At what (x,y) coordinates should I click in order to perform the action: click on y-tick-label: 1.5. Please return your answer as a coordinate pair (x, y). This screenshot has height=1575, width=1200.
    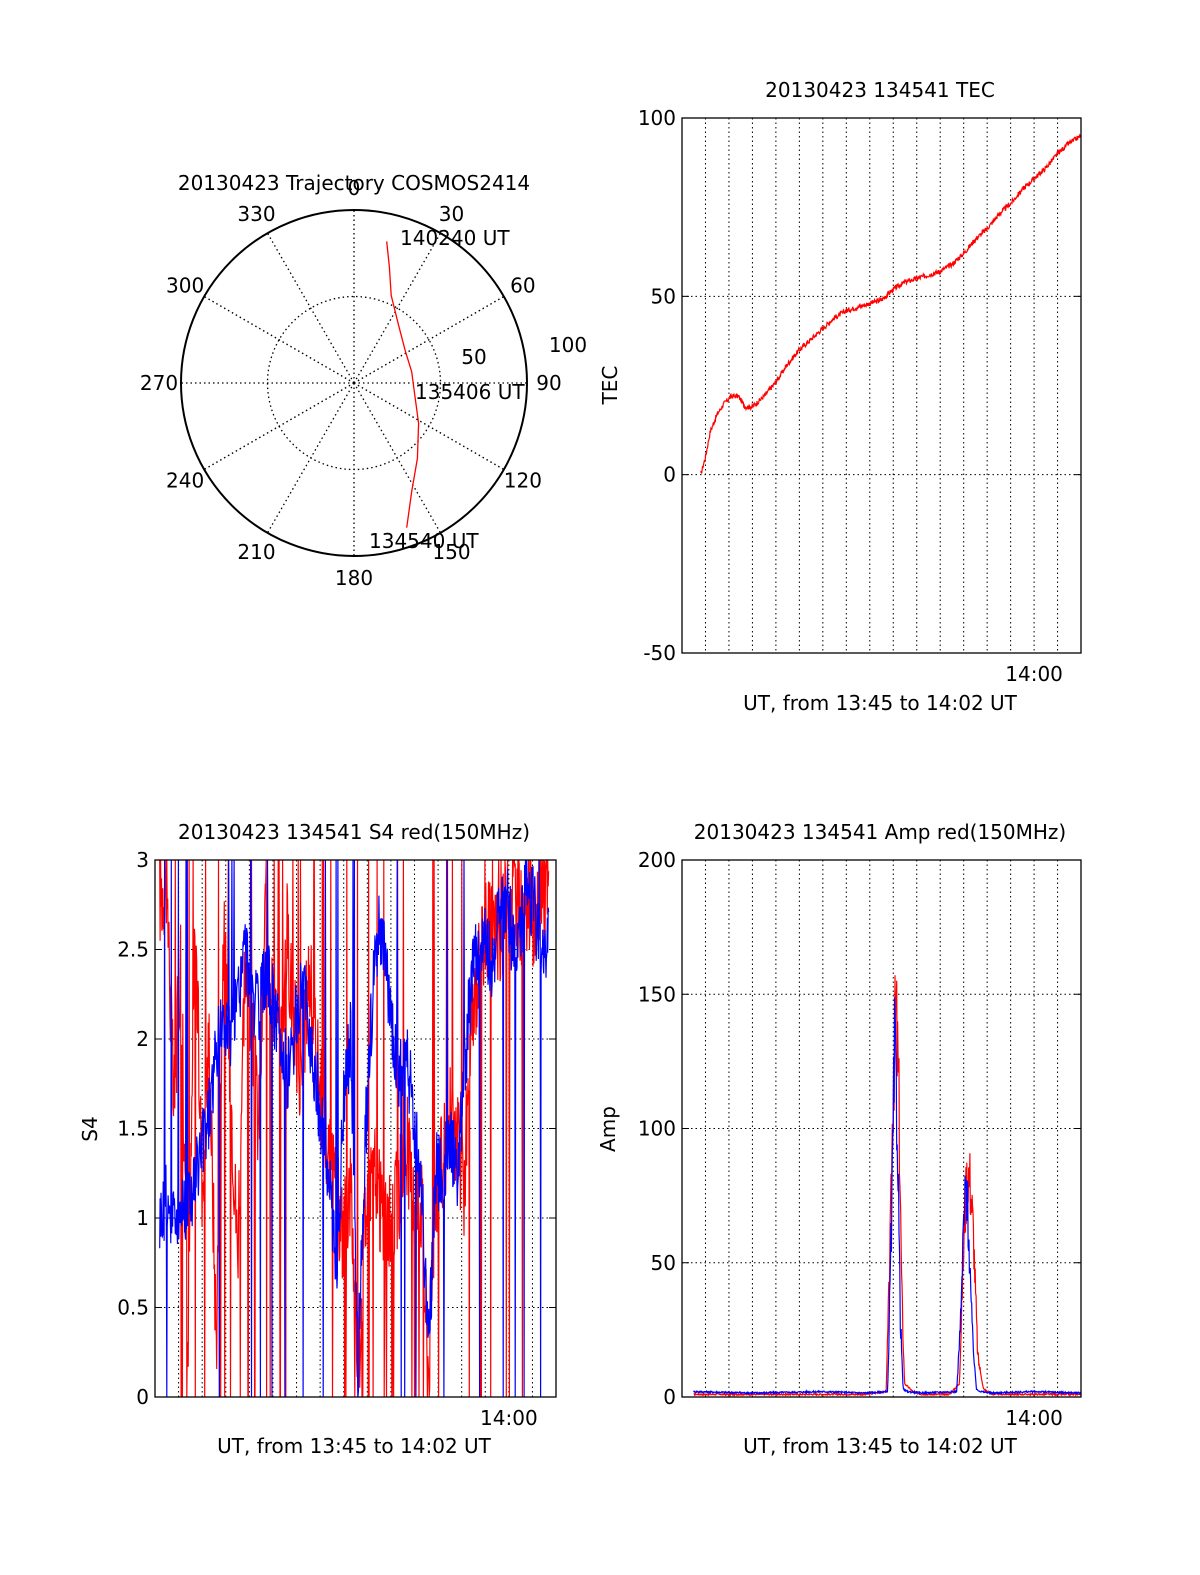
    Looking at the image, I should click on (133, 1129).